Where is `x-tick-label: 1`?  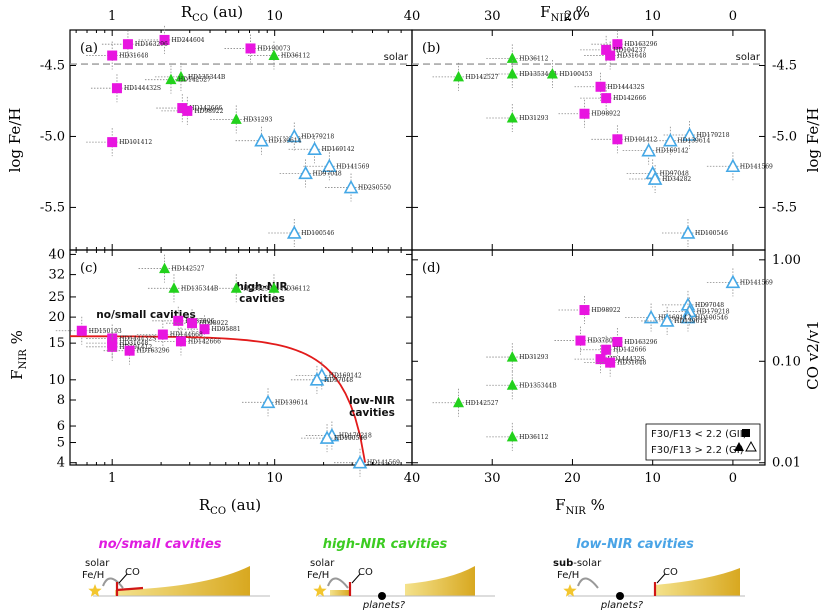
x-tick-label: 1 is located at coordinates (112, 16).